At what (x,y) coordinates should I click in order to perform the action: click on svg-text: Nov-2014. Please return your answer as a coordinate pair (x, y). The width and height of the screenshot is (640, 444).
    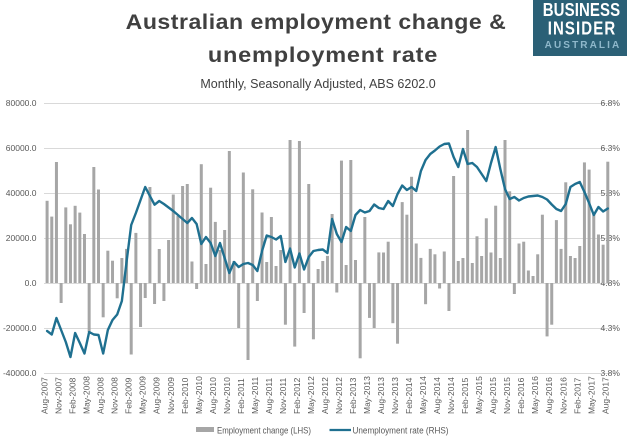
    Looking at the image, I should click on (451, 395).